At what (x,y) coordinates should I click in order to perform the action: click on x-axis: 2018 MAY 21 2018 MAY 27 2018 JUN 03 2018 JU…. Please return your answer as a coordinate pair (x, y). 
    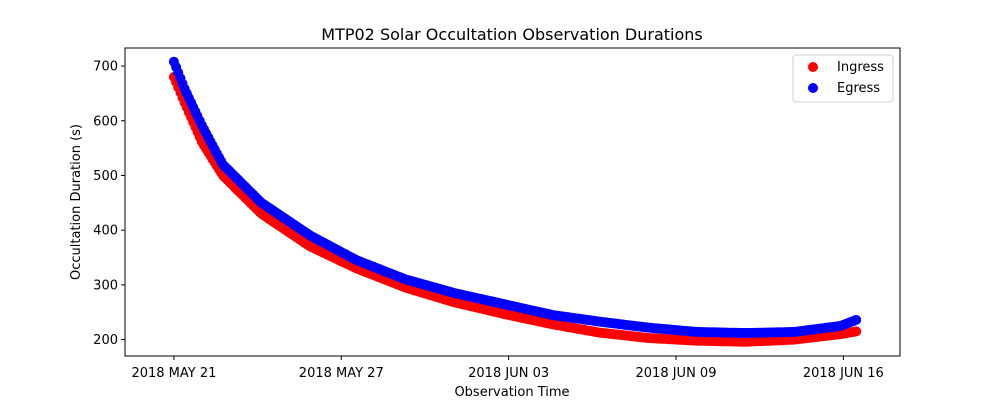
    Looking at the image, I should click on (507, 368).